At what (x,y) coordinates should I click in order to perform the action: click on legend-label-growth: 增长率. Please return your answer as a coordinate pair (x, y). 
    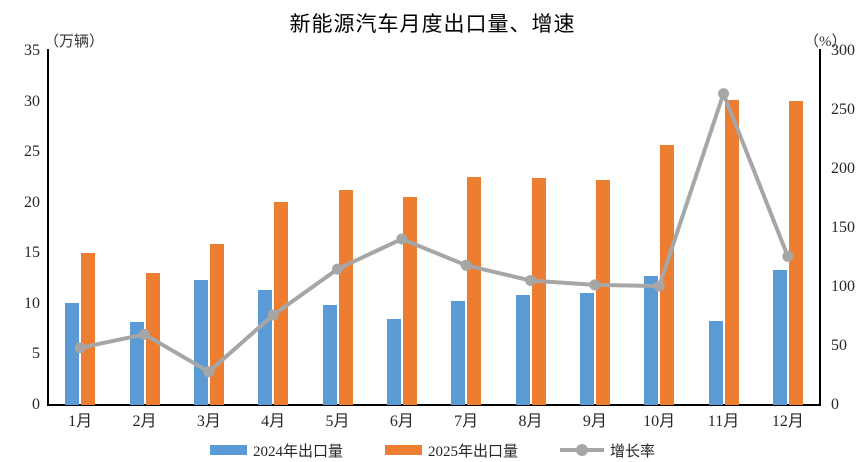
    Looking at the image, I should click on (633, 451).